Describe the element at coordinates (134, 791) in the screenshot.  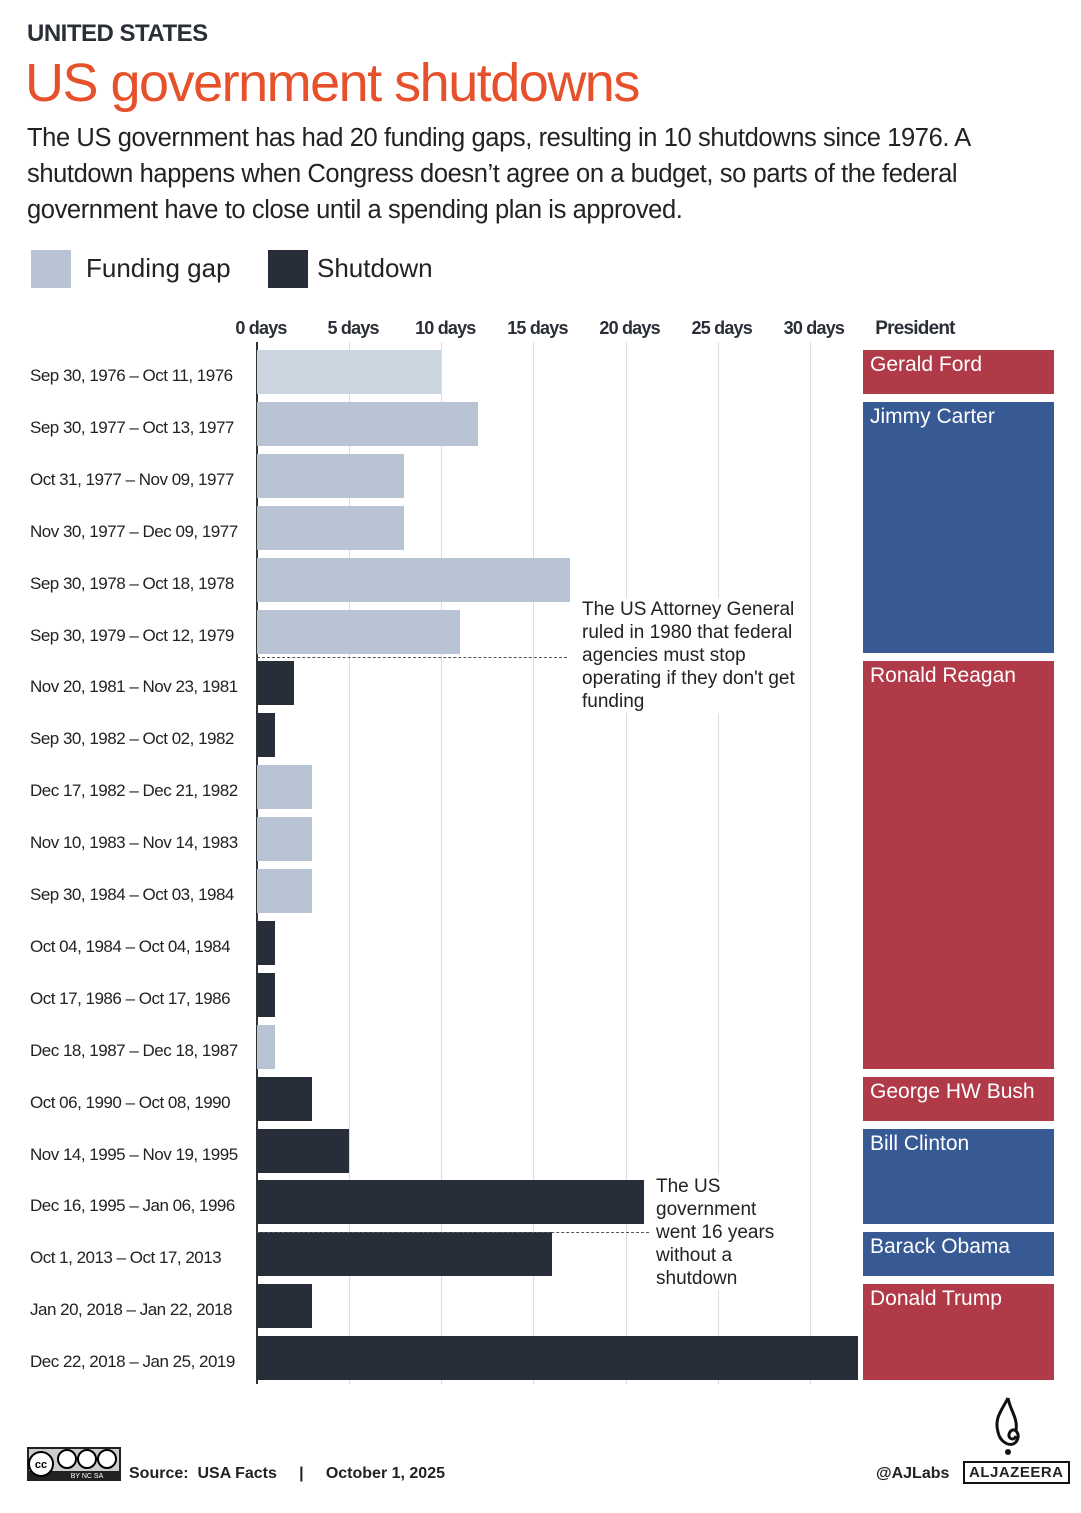
I see `row-label: Dec 17, 1982 – Dec 21, 1982` at that location.